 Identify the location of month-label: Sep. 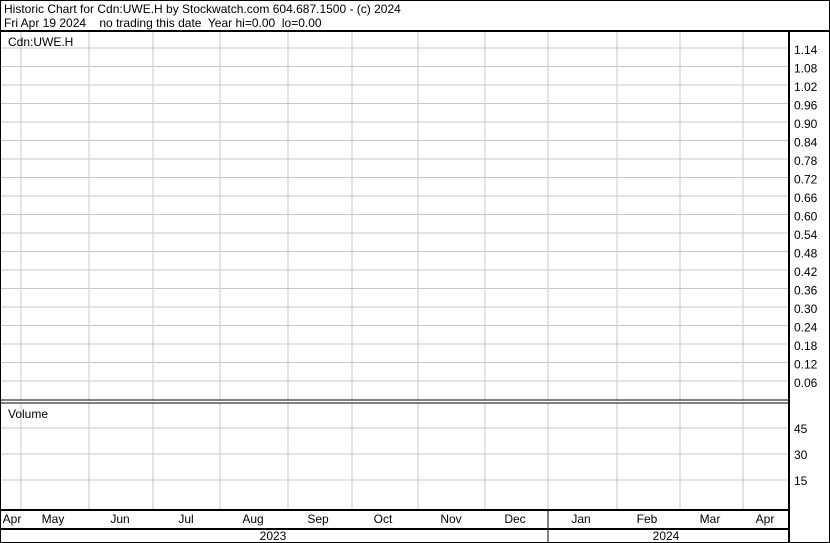
(318, 519).